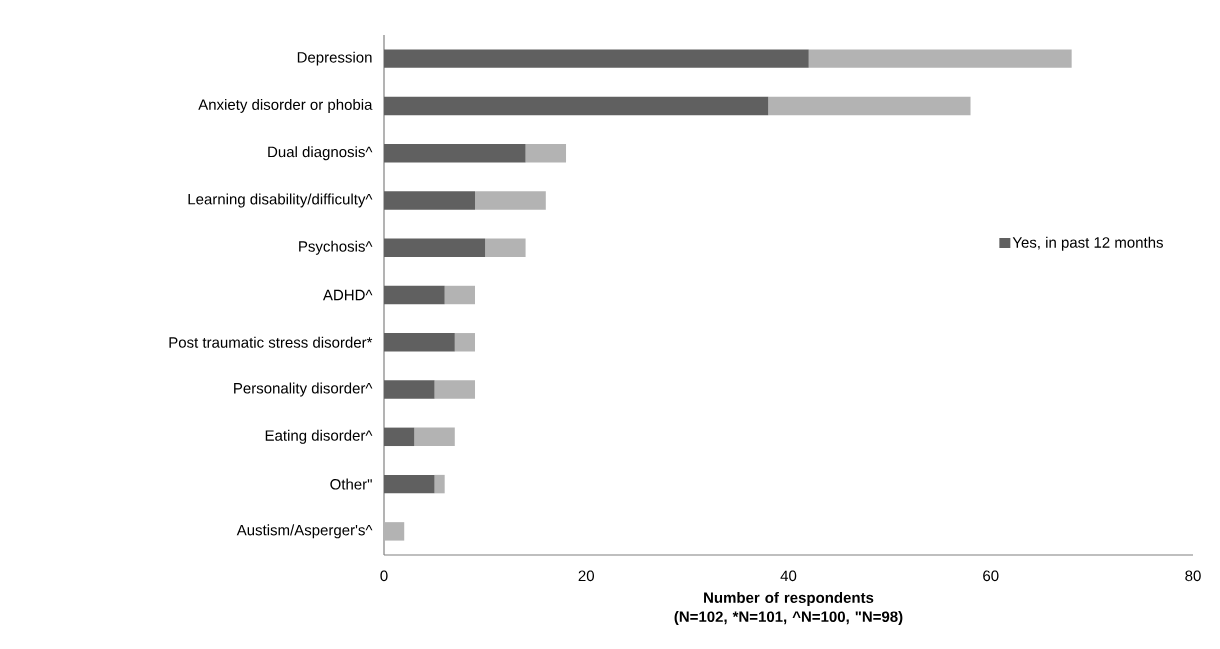 The image size is (1220, 649). I want to click on y-tick-label: Psychosis^, so click(336, 247).